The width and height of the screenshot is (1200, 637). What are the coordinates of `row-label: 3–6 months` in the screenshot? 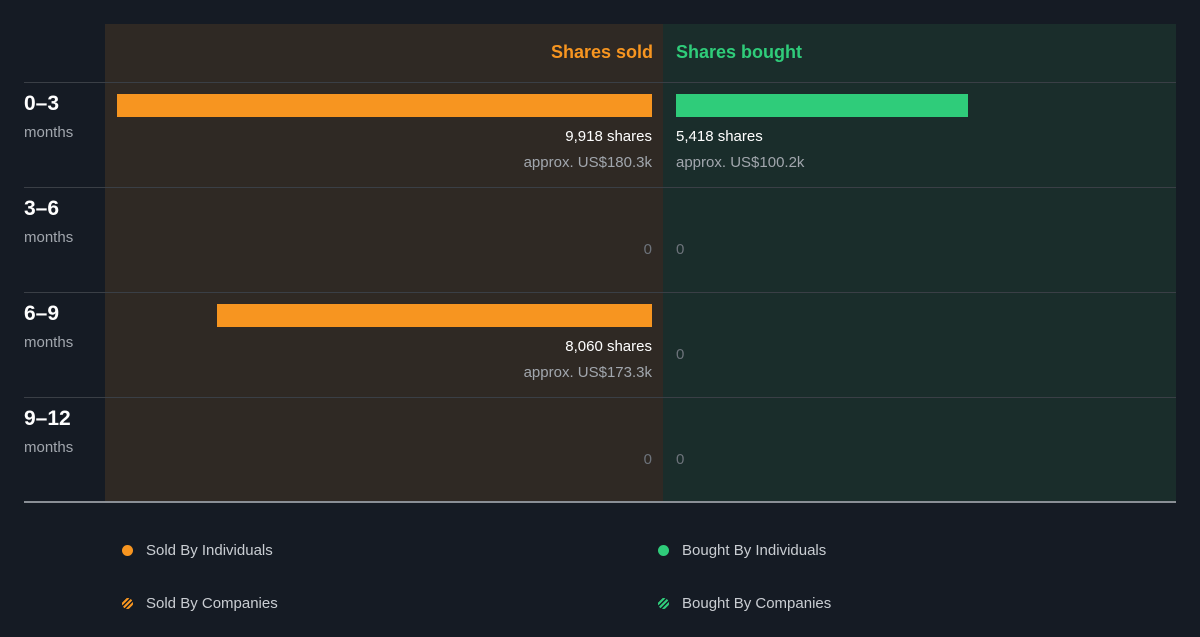 It's located at (64, 222).